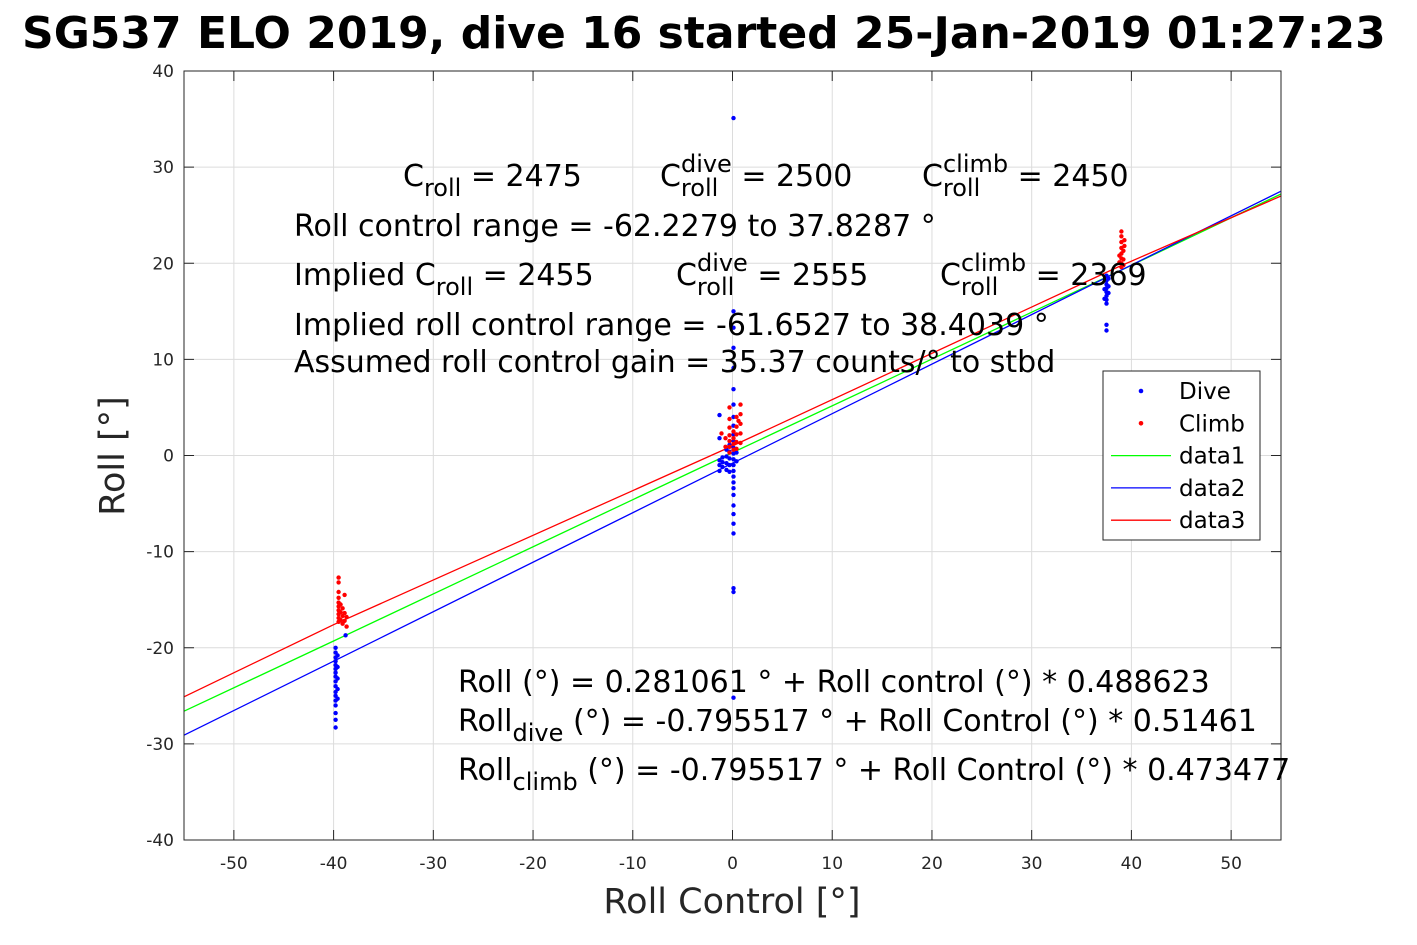 The height and width of the screenshot is (945, 1417). Describe the element at coordinates (1068, 176) in the screenshot. I see `annotation-part: = 2450` at that location.